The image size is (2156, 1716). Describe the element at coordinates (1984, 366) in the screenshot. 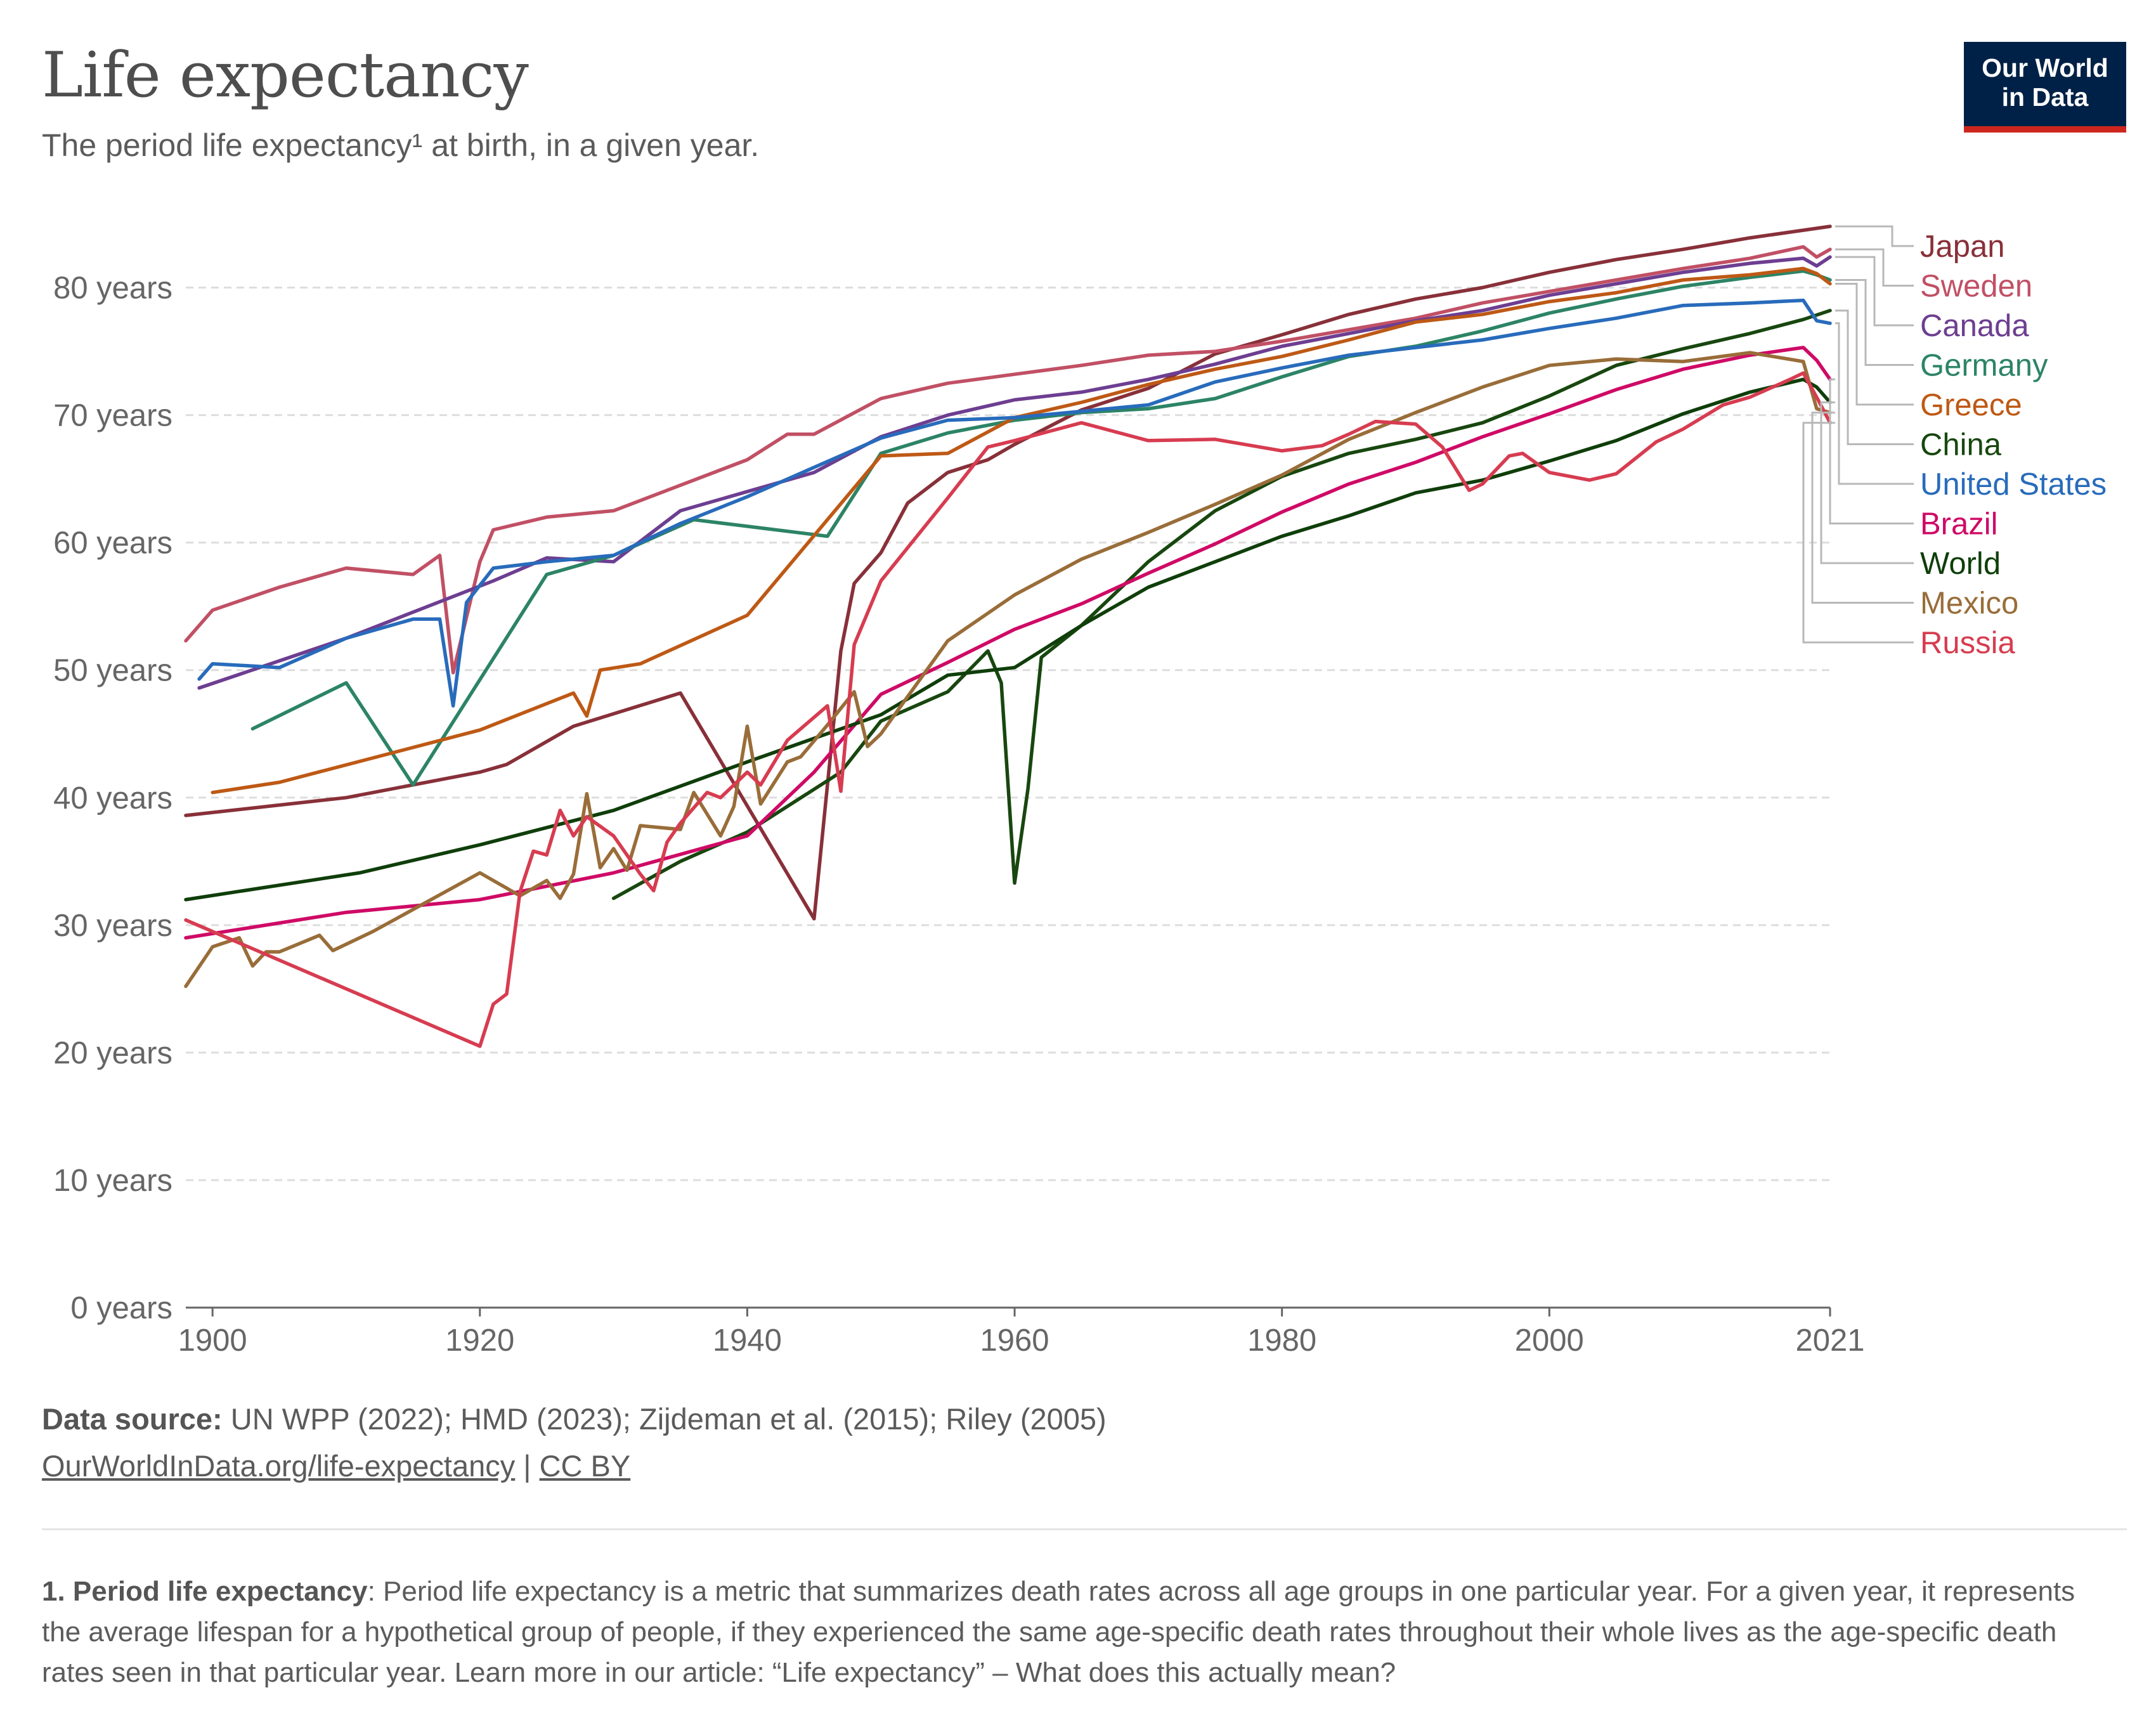

I see `legend-label-germany: Germany` at that location.